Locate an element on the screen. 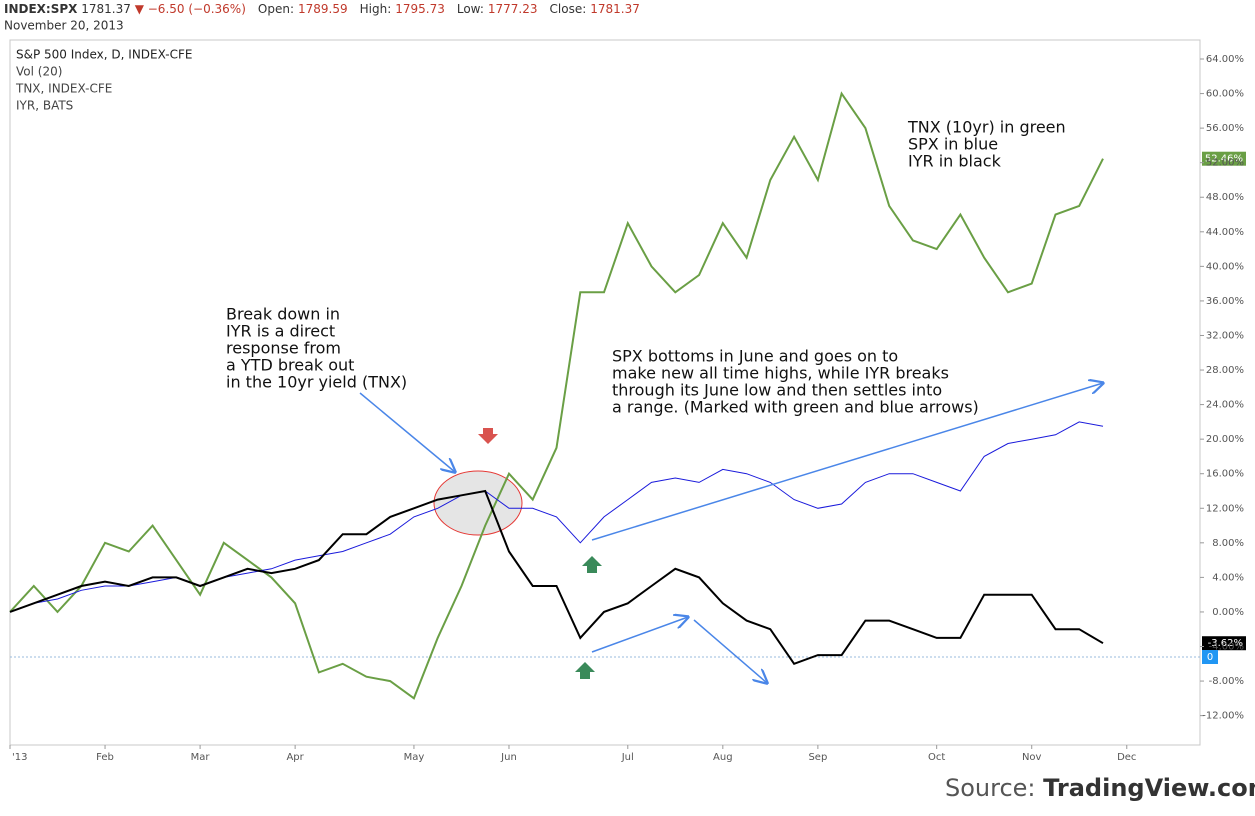  y-tick-label: 52.00% is located at coordinates (1225, 163).